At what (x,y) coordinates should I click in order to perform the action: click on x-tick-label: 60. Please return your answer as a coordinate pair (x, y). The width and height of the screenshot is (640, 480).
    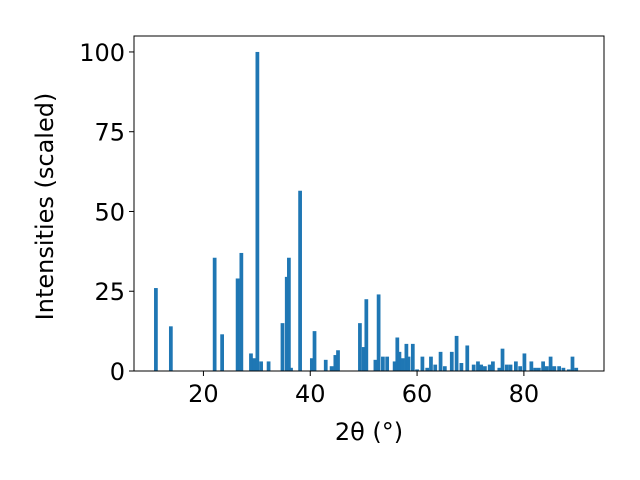
    Looking at the image, I should click on (417, 394).